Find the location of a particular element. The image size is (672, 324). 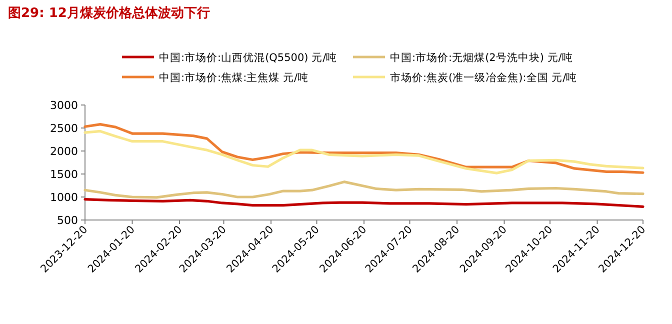

legend-label: 中国:市场价:焦煤:主焦煤 元/吨 is located at coordinates (233, 77).